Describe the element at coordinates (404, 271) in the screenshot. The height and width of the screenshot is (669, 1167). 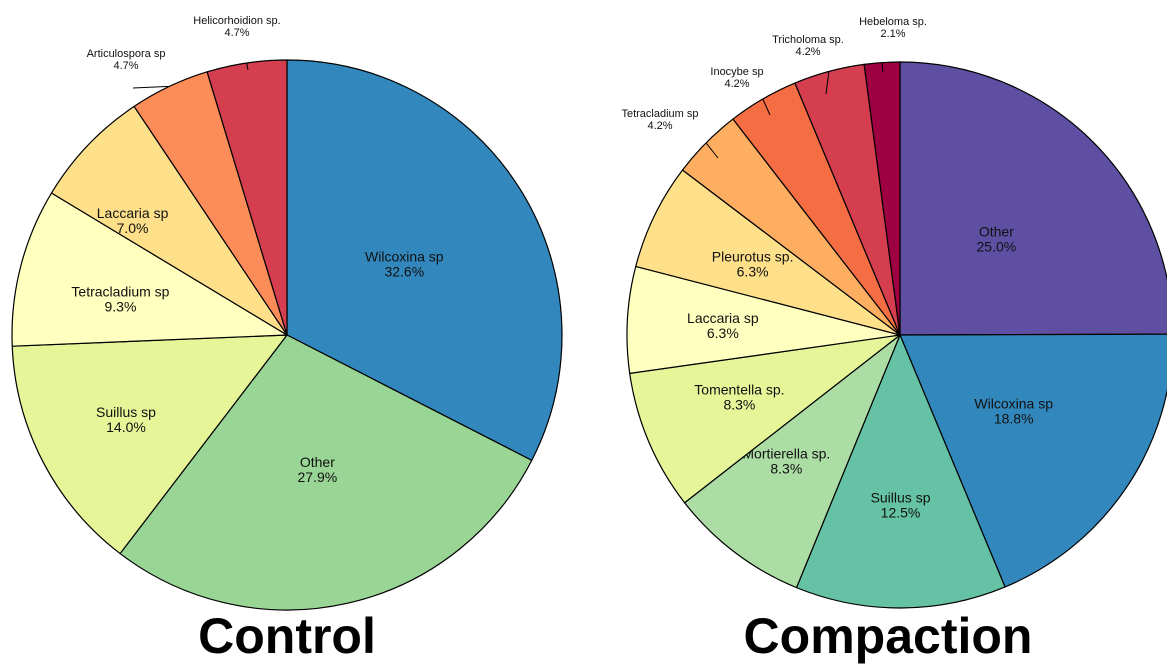
I see `slice-percent-wilcoxina-sp: 32.6%` at that location.